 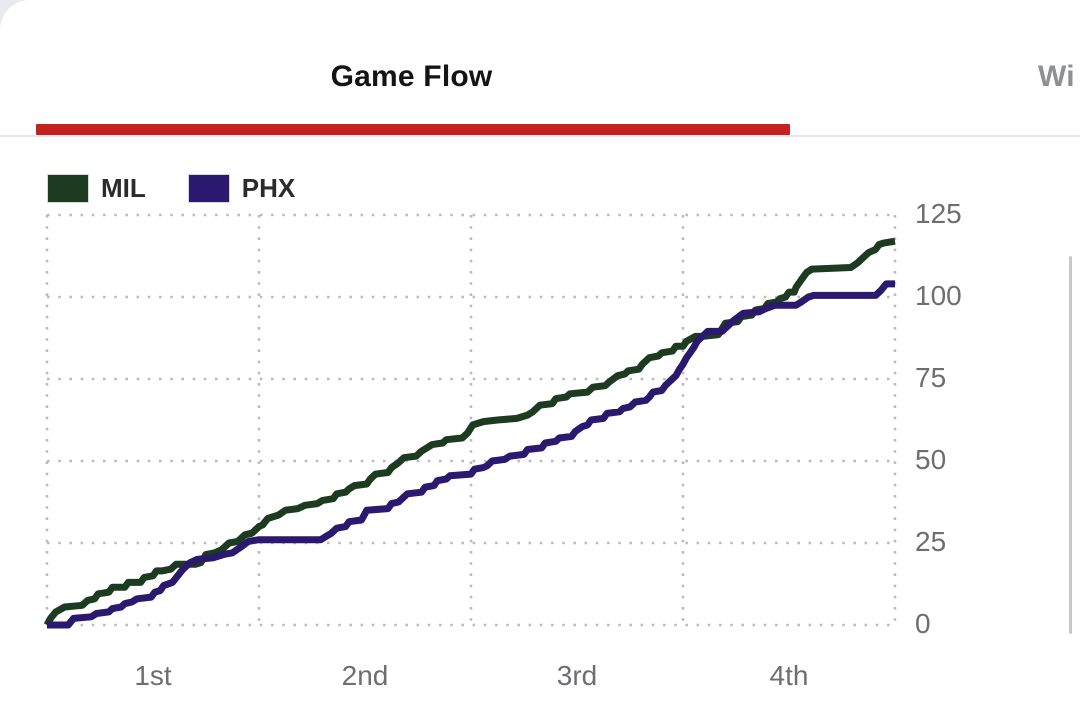 What do you see at coordinates (577, 675) in the screenshot?
I see `x-axis-tick-3rd: 3rd` at bounding box center [577, 675].